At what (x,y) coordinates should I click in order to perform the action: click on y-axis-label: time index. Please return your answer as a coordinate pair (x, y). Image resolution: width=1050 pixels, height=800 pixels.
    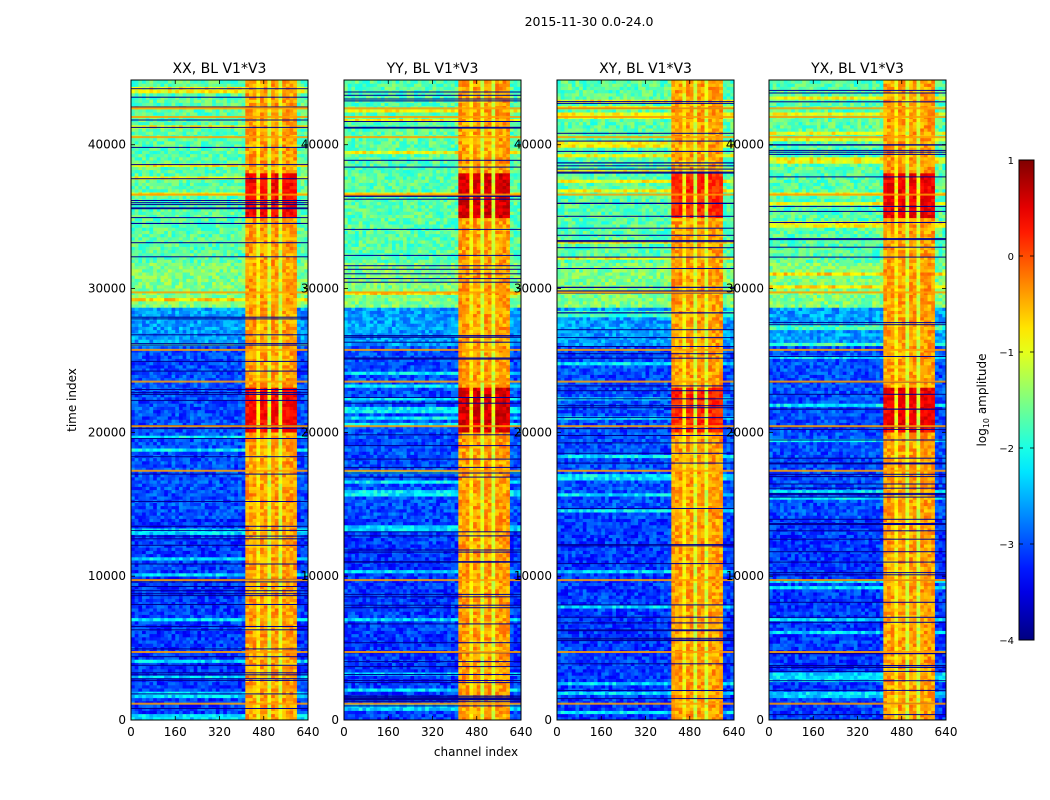
    Looking at the image, I should click on (72, 400).